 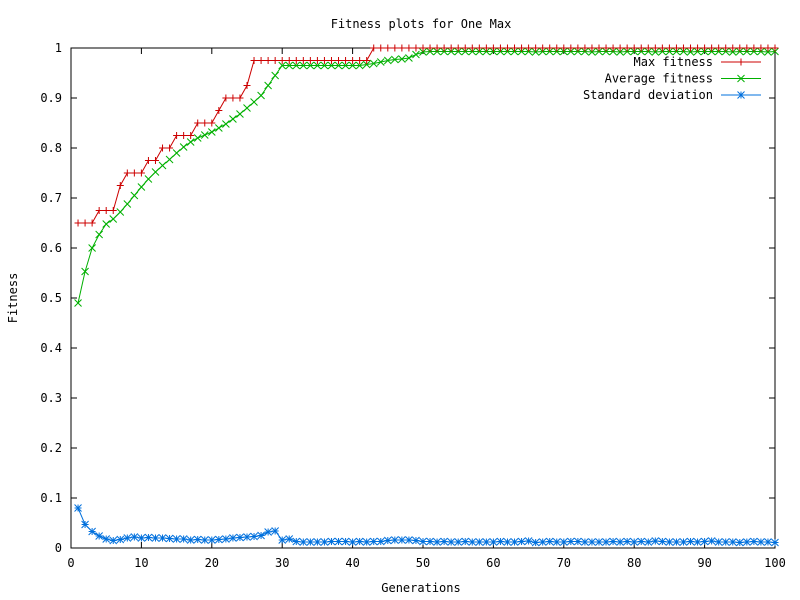 What do you see at coordinates (51, 498) in the screenshot?
I see `y-tick-label: 0.1` at bounding box center [51, 498].